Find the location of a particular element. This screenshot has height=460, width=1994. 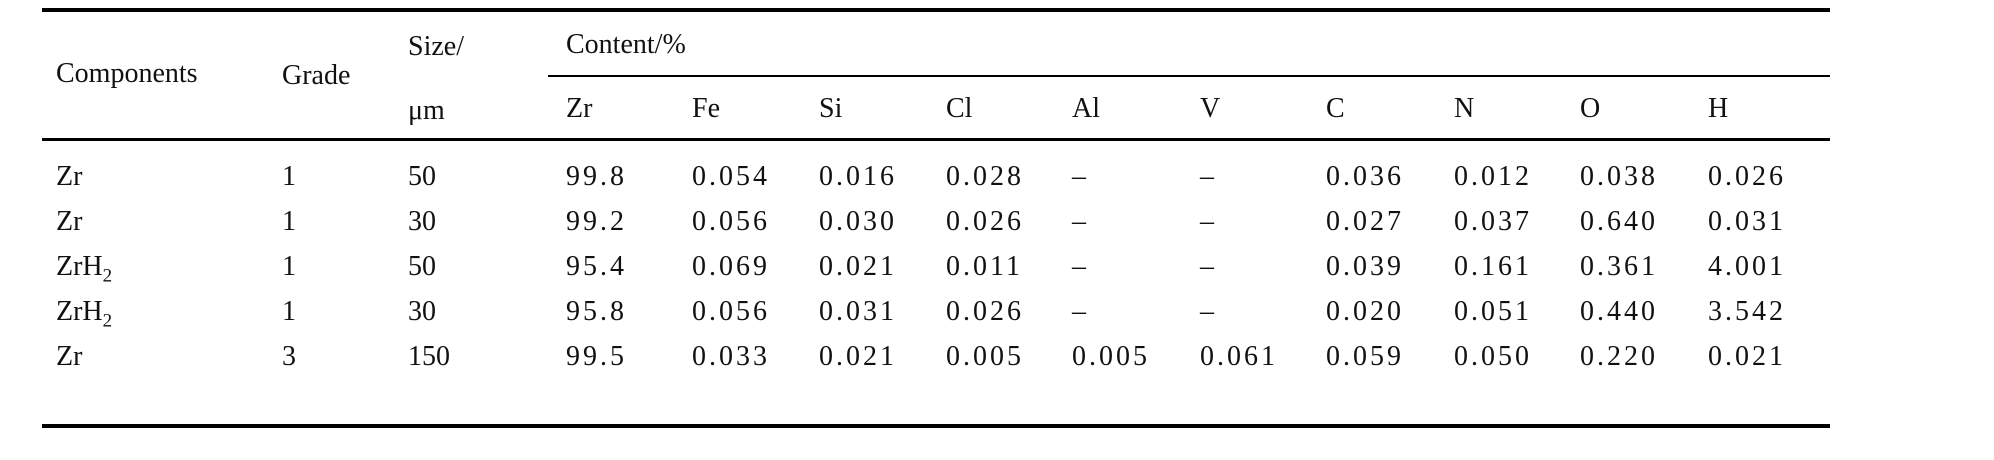

header-grade: Grade is located at coordinates (316, 75).